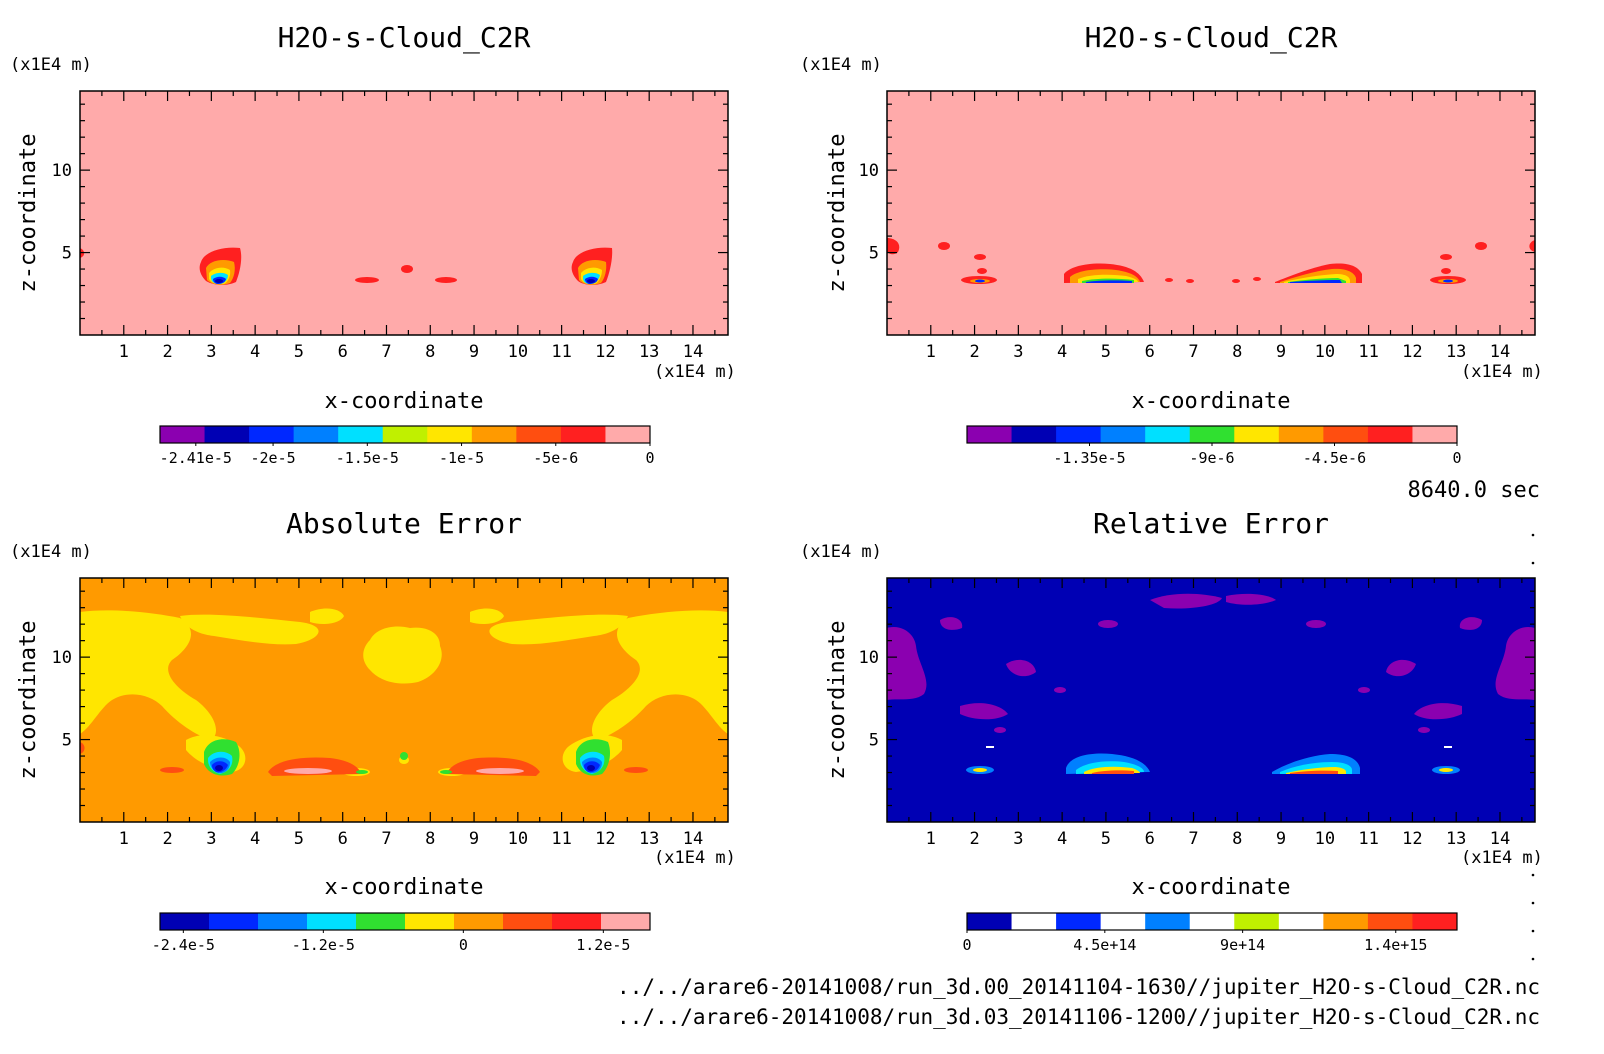 The height and width of the screenshot is (1054, 1604). I want to click on colorbar-label: -1.35e-5, so click(1089, 458).